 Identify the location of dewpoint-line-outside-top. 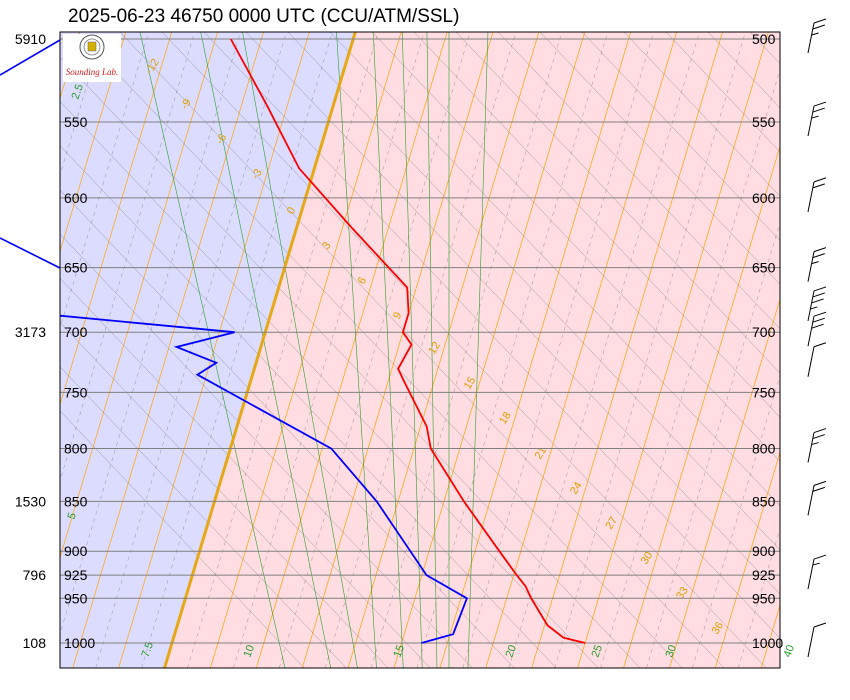
(30, 57).